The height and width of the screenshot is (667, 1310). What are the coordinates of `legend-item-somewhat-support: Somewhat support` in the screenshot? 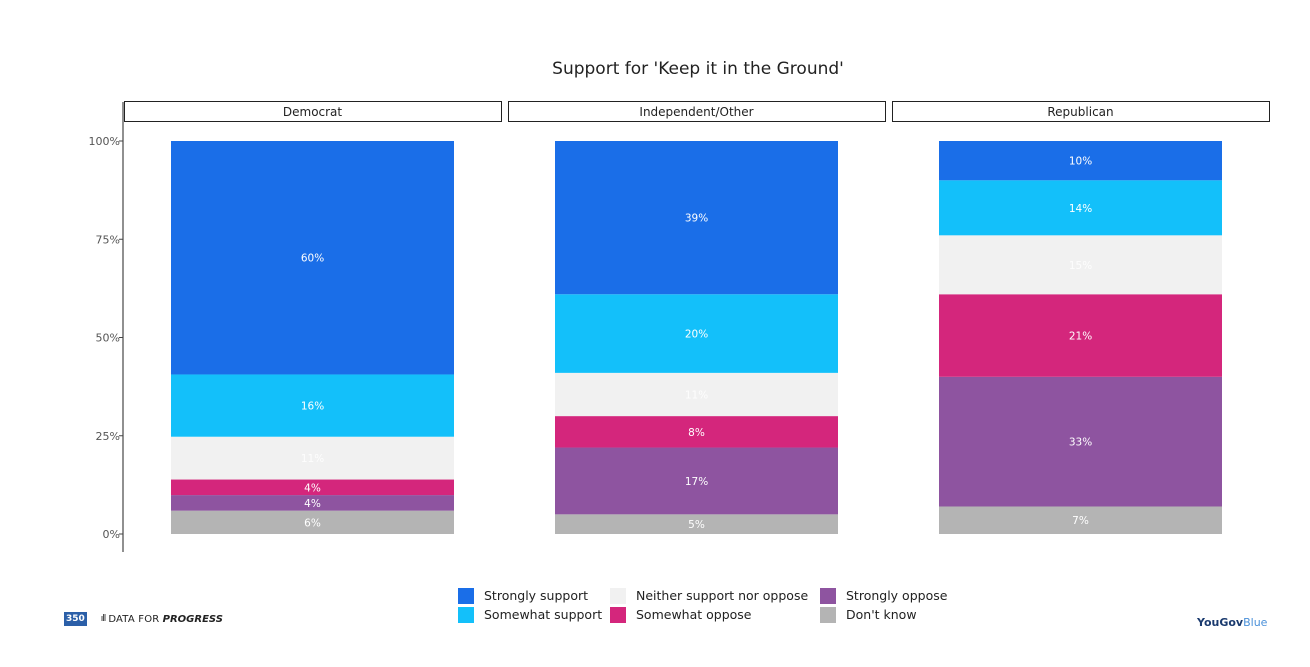 It's located at (534, 614).